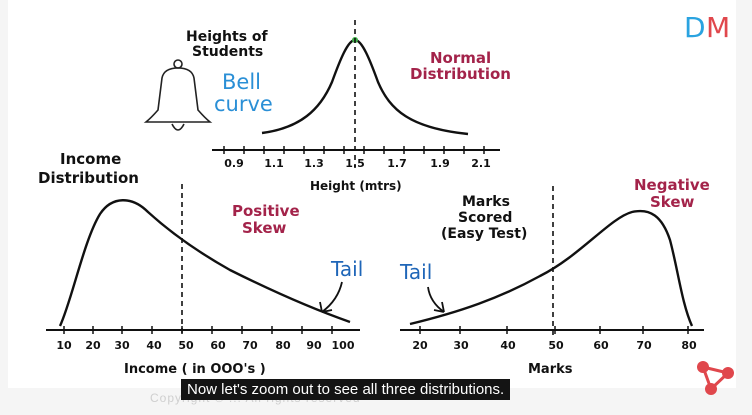 This screenshot has width=752, height=415. I want to click on income-tick-label: 70, so click(250, 345).